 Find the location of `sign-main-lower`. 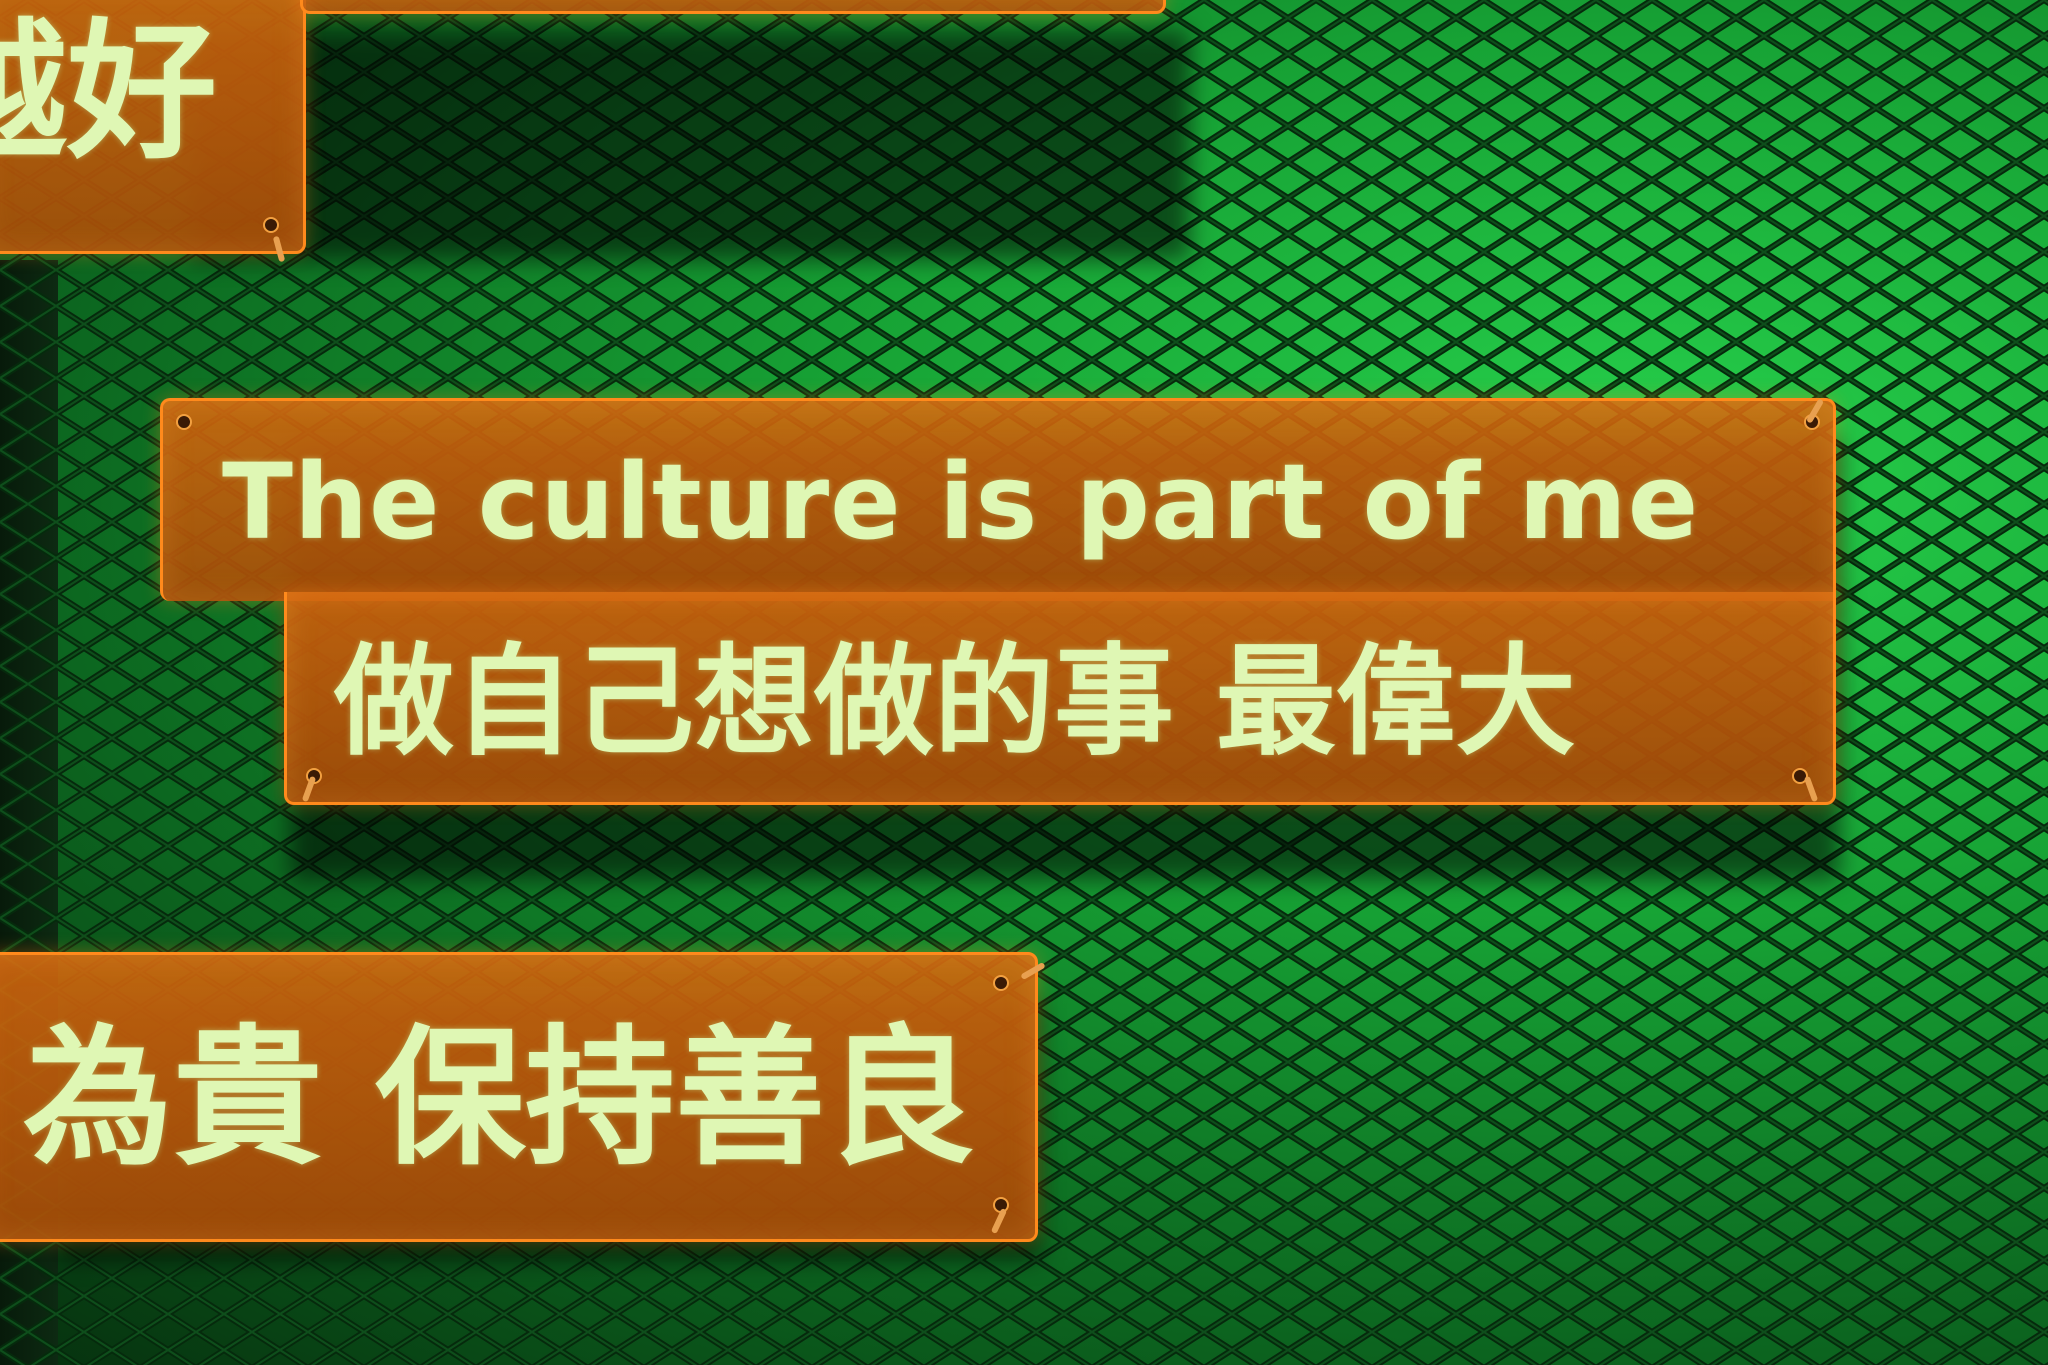

sign-main-lower is located at coordinates (1060, 698).